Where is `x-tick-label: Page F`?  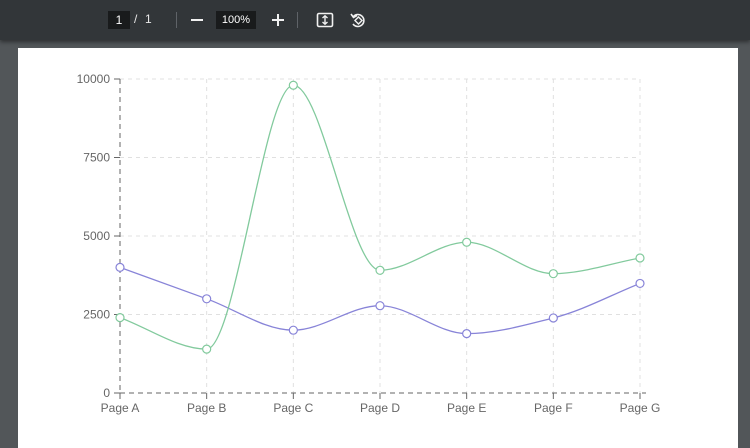 x-tick-label: Page F is located at coordinates (553, 408).